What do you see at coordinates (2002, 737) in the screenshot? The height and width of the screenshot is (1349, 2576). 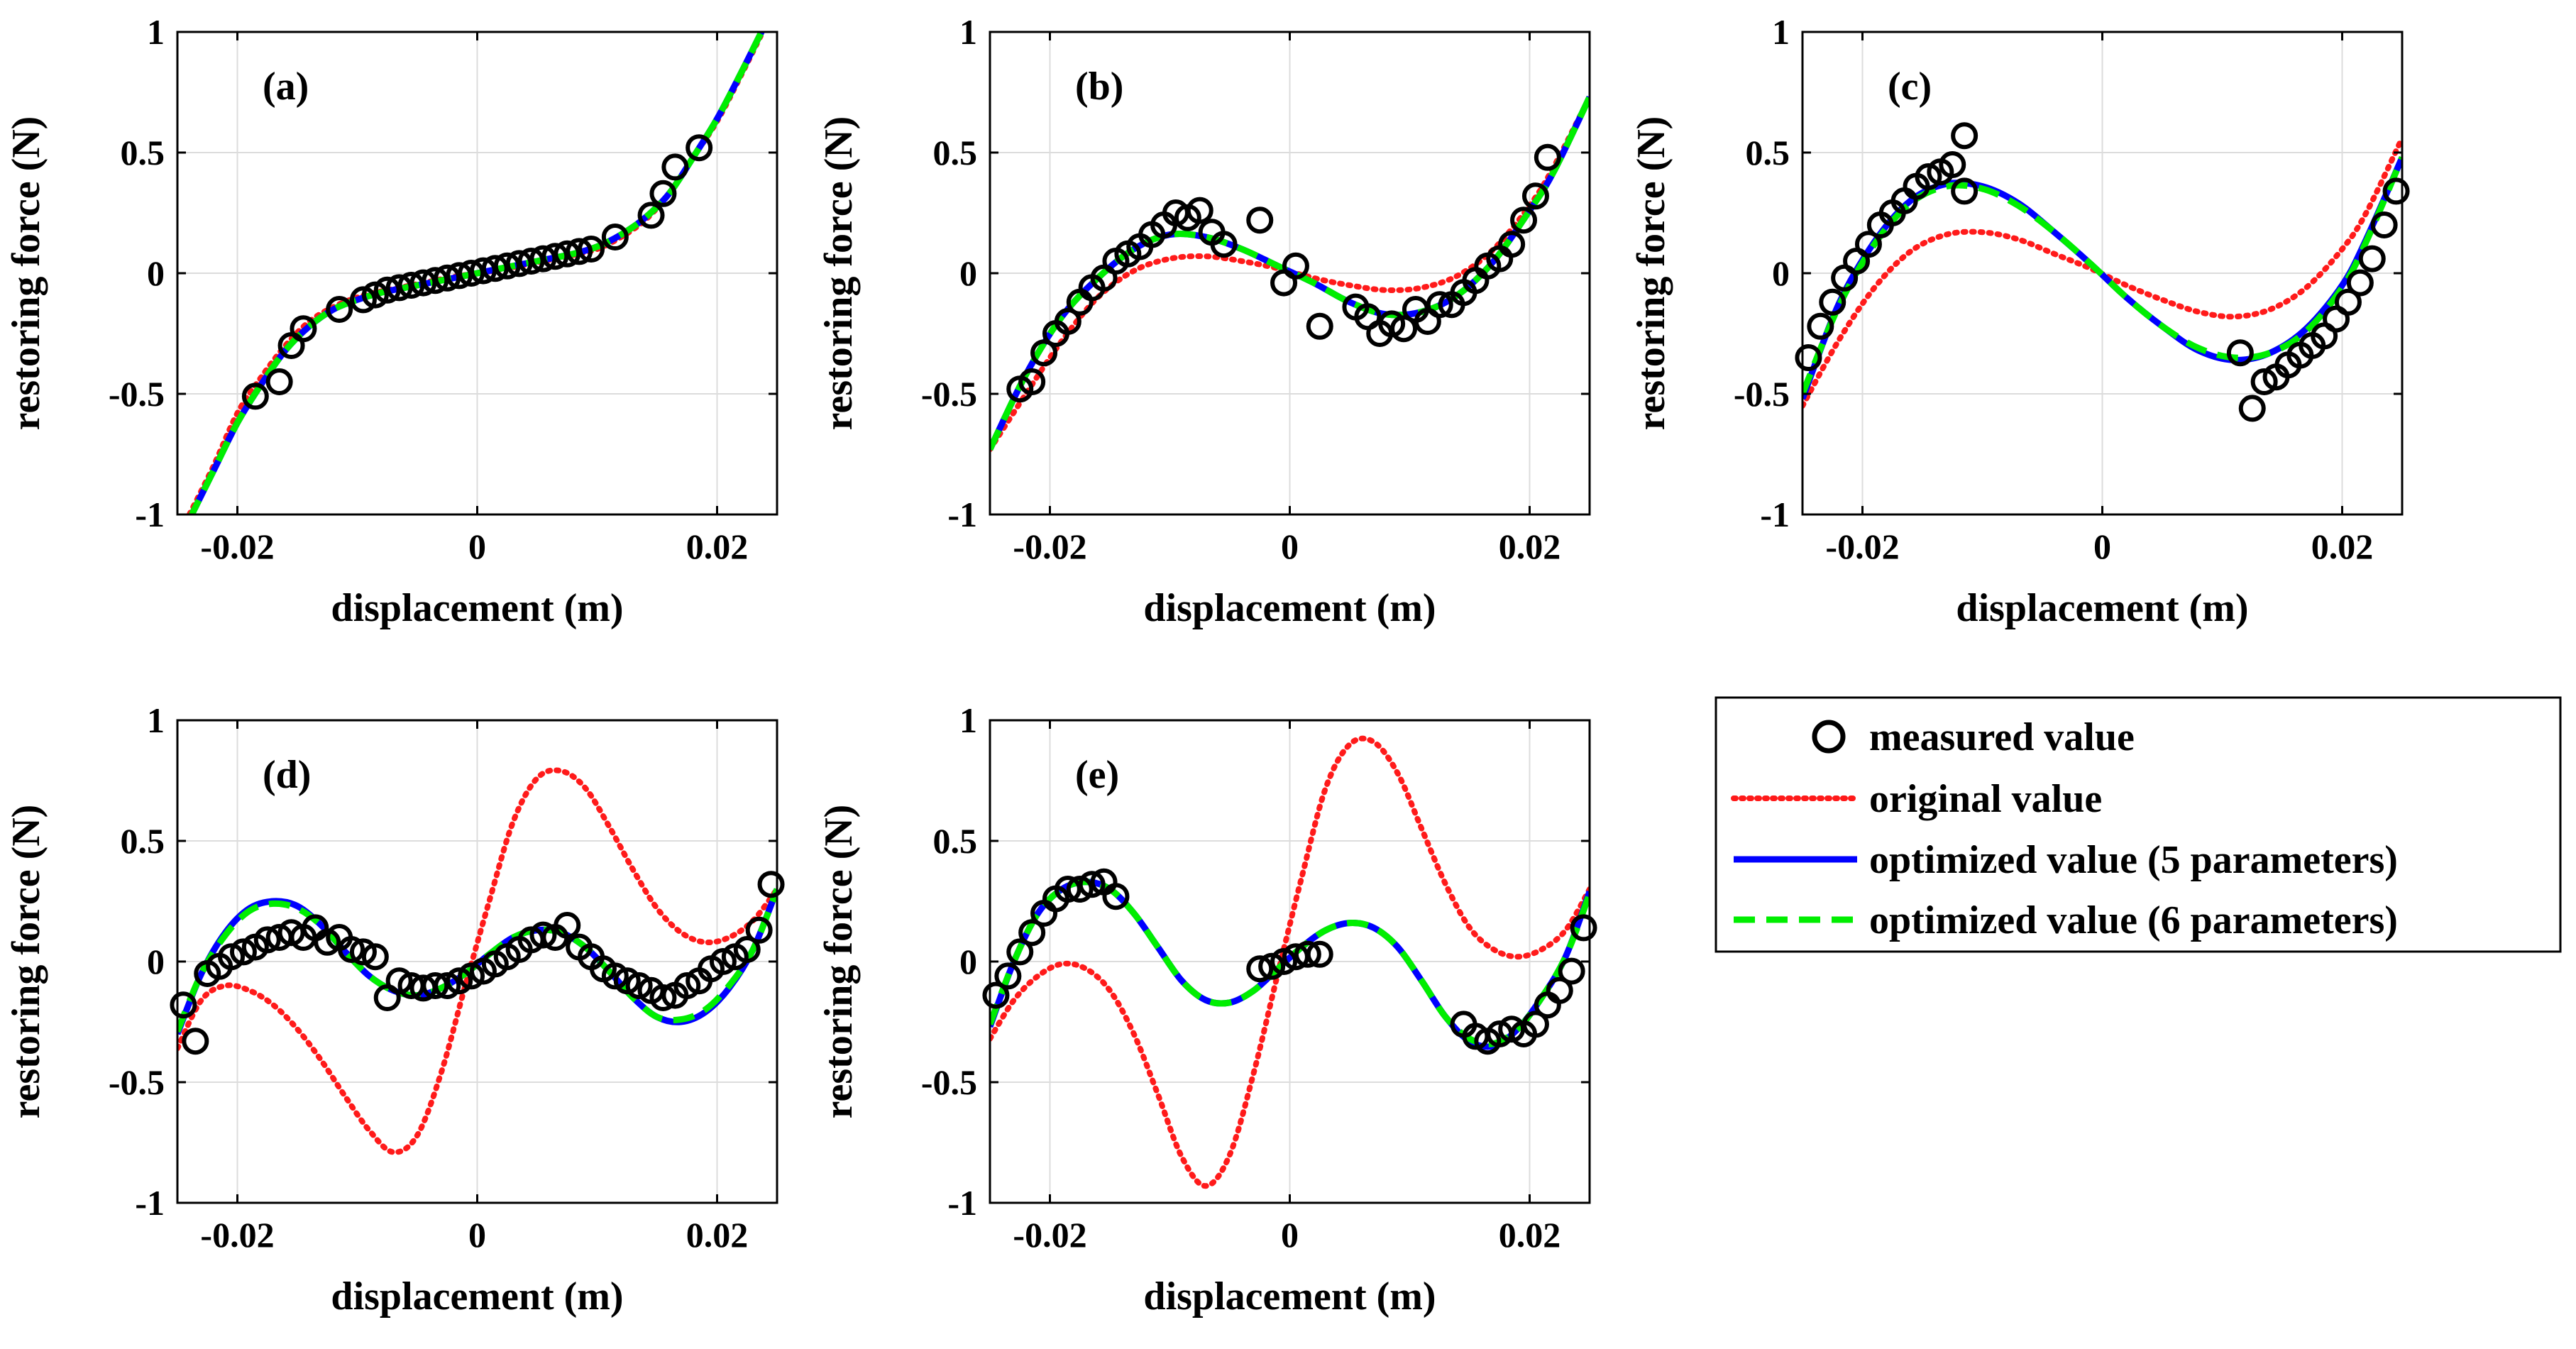 I see `legend-label-measured: measured value` at bounding box center [2002, 737].